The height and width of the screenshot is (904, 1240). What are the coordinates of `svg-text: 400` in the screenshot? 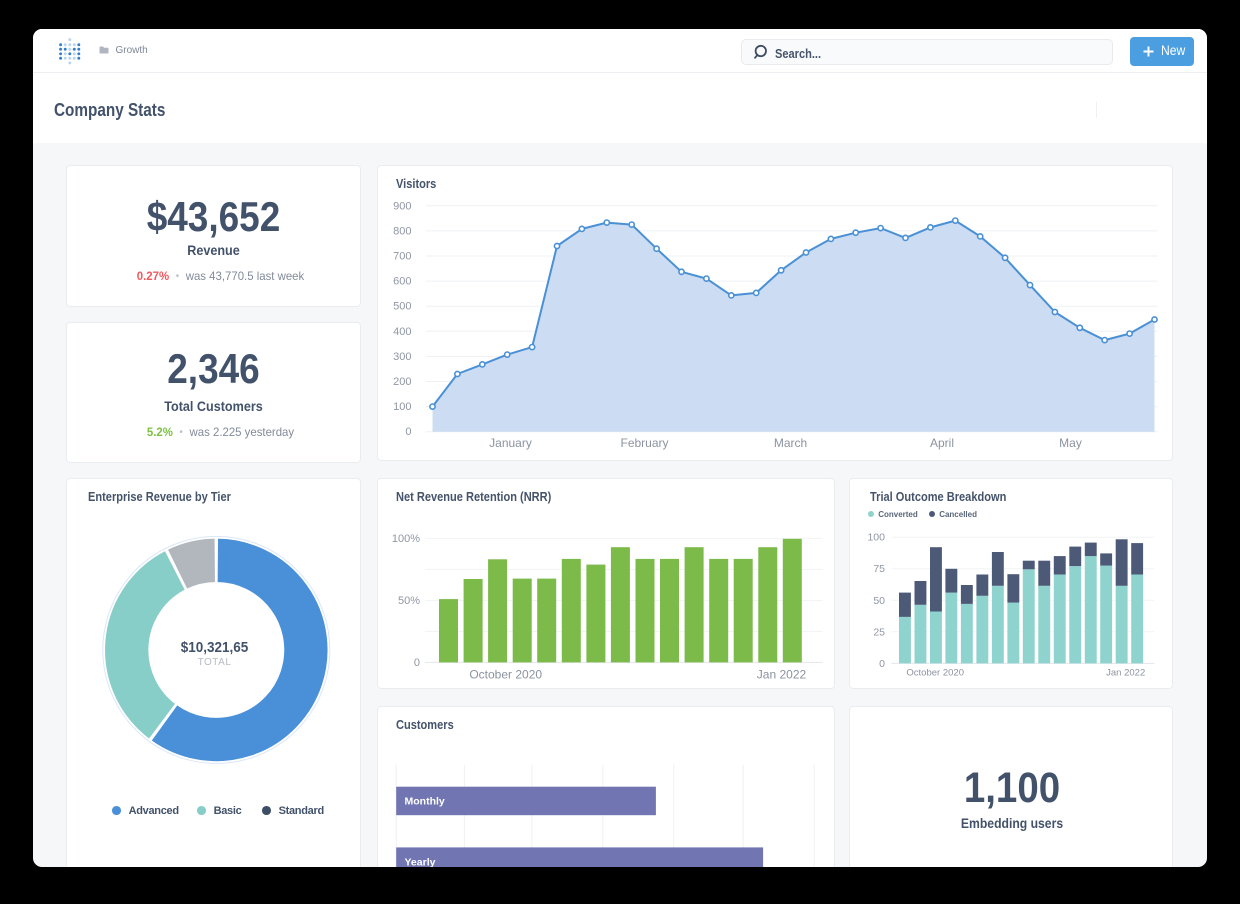 It's located at (402, 332).